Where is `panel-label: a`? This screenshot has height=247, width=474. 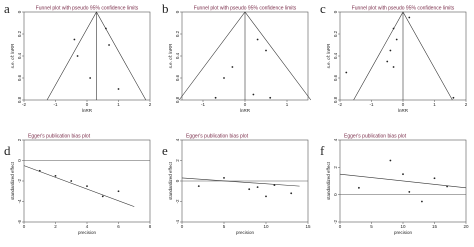 panel-label: a is located at coordinates (7, 8).